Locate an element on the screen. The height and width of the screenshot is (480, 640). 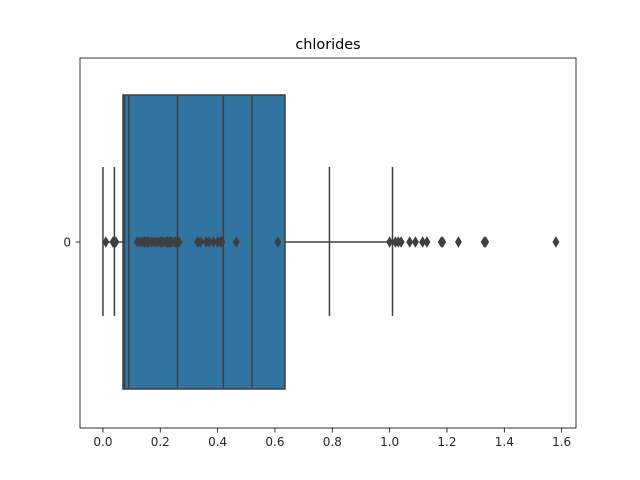
x-axis: 0.0 0.2 0.4 0.6 0.8 1.0 1.2 1.4 1.6 is located at coordinates (332, 438).